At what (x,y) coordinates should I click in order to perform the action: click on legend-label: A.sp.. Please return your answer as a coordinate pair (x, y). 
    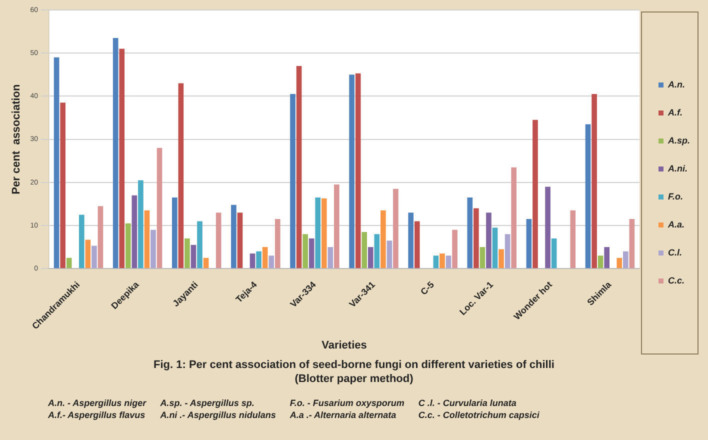
    Looking at the image, I should click on (678, 140).